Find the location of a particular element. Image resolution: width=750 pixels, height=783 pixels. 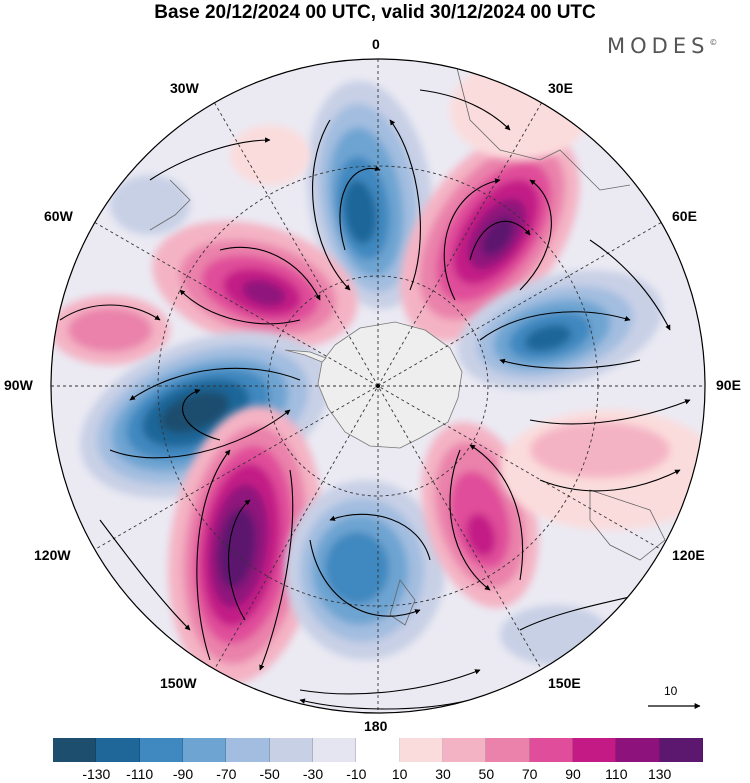

antarctic-peninsula is located at coordinates (305, 356).